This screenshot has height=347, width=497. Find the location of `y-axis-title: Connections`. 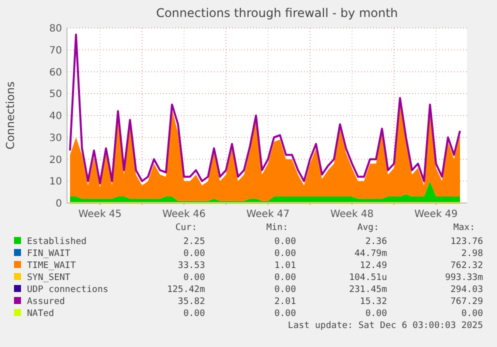

y-axis-title: Connections is located at coordinates (10, 115).